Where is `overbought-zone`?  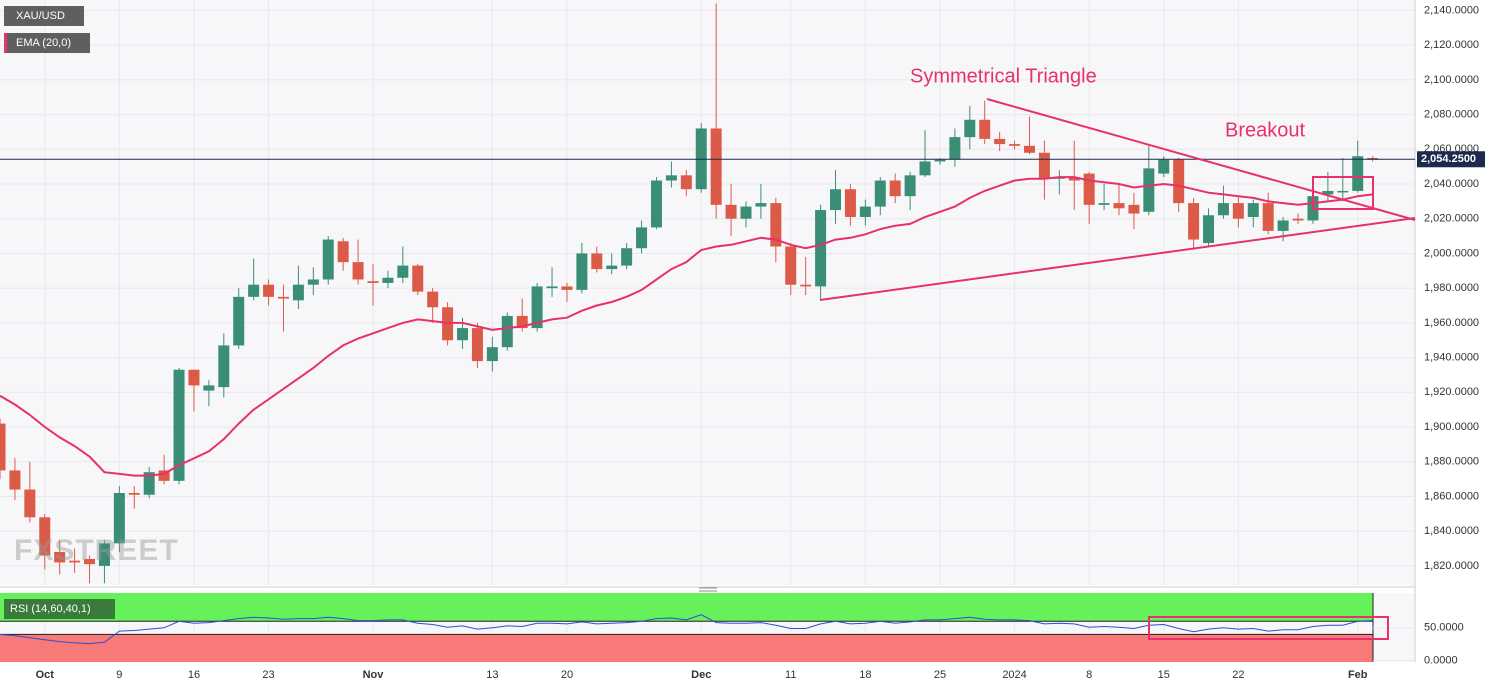
overbought-zone is located at coordinates (686, 607).